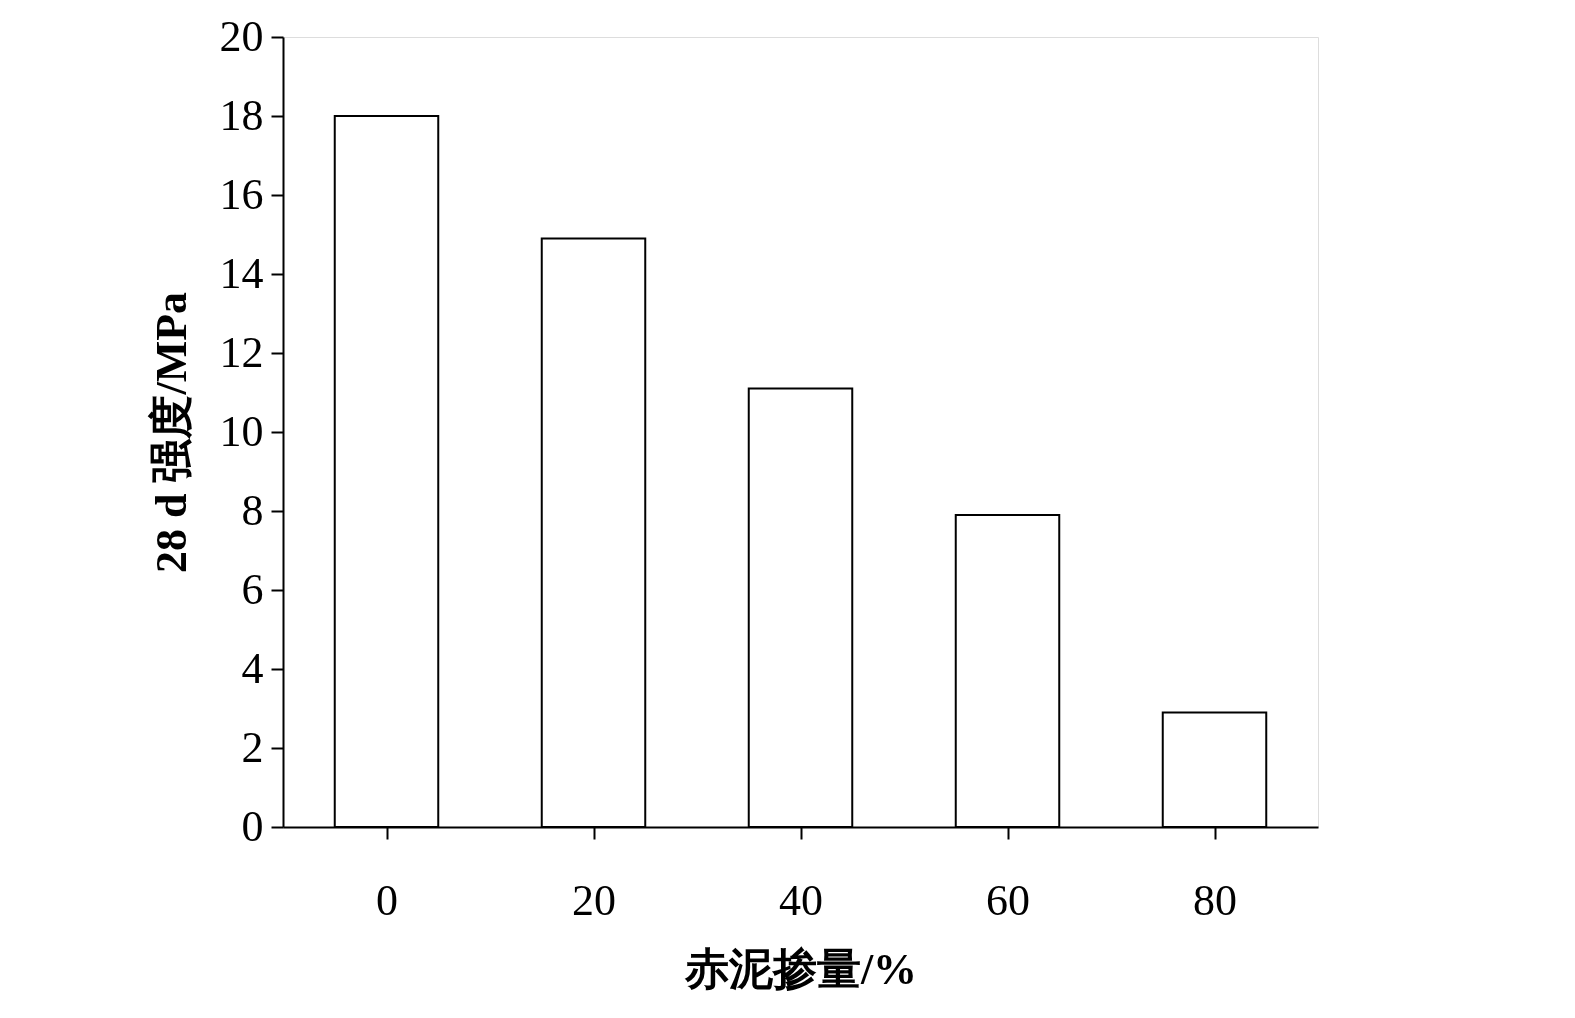 Image resolution: width=1575 pixels, height=1018 pixels. What do you see at coordinates (387, 900) in the screenshot?
I see `x-tick-label: 0` at bounding box center [387, 900].